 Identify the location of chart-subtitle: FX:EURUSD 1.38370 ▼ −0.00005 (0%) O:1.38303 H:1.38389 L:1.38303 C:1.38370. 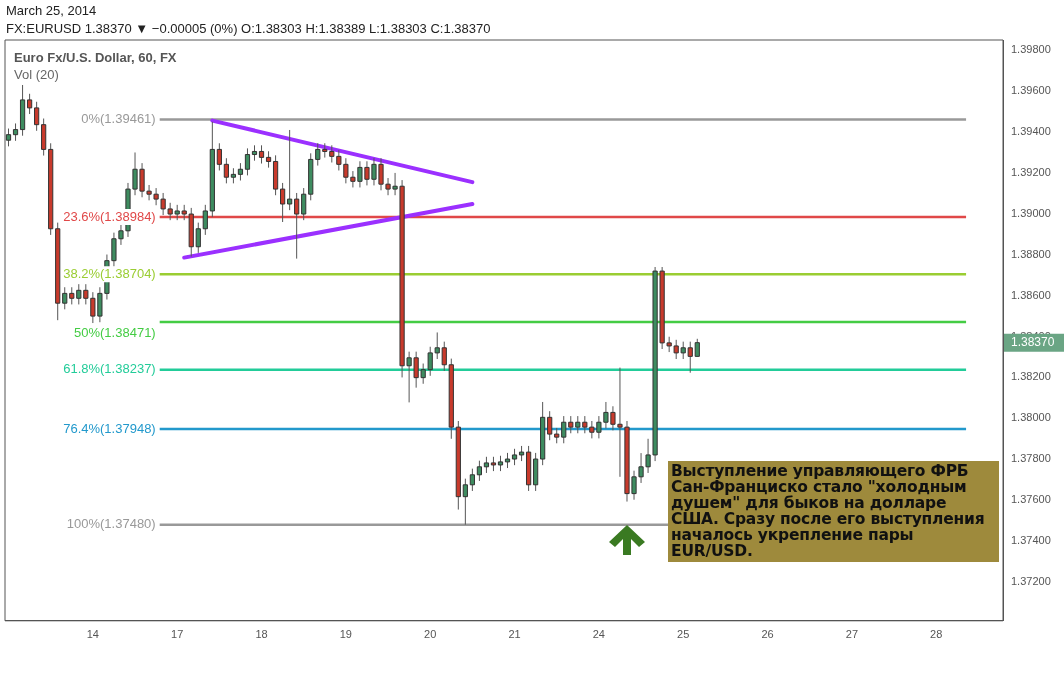
(248, 28).